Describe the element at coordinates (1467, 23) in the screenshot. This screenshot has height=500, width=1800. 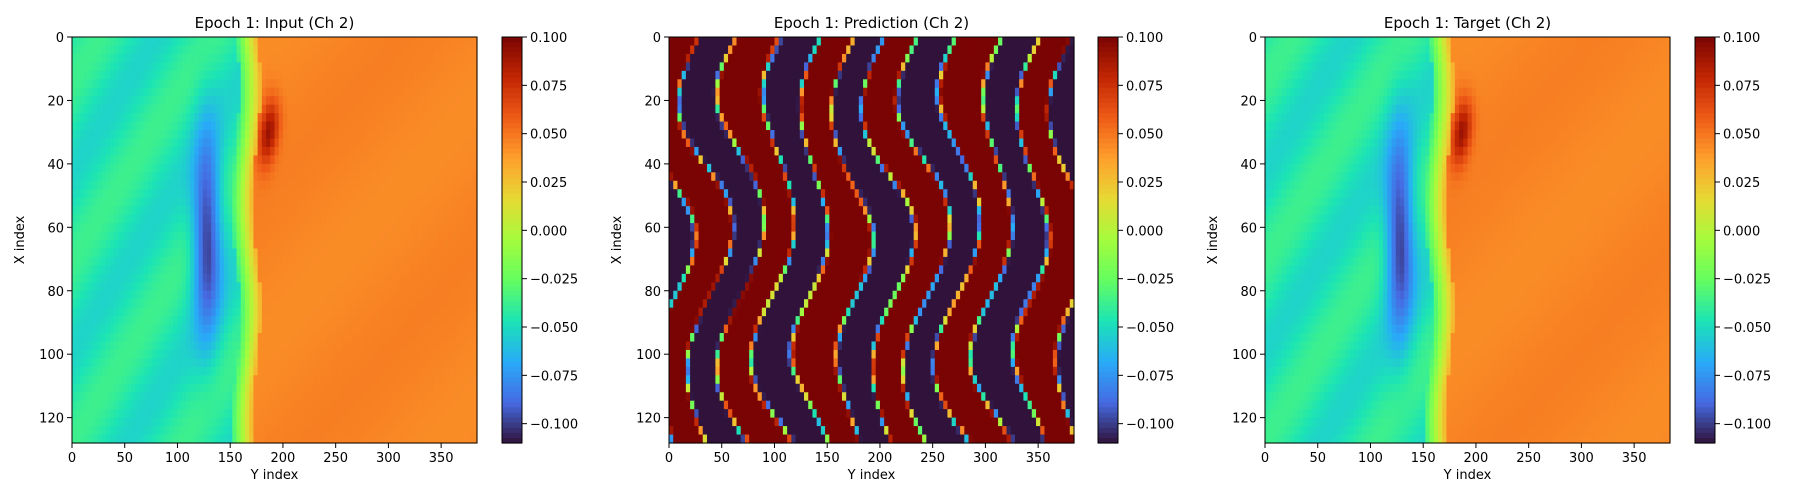
I see `chart-title: Epoch 1: Target (Ch 2)` at that location.